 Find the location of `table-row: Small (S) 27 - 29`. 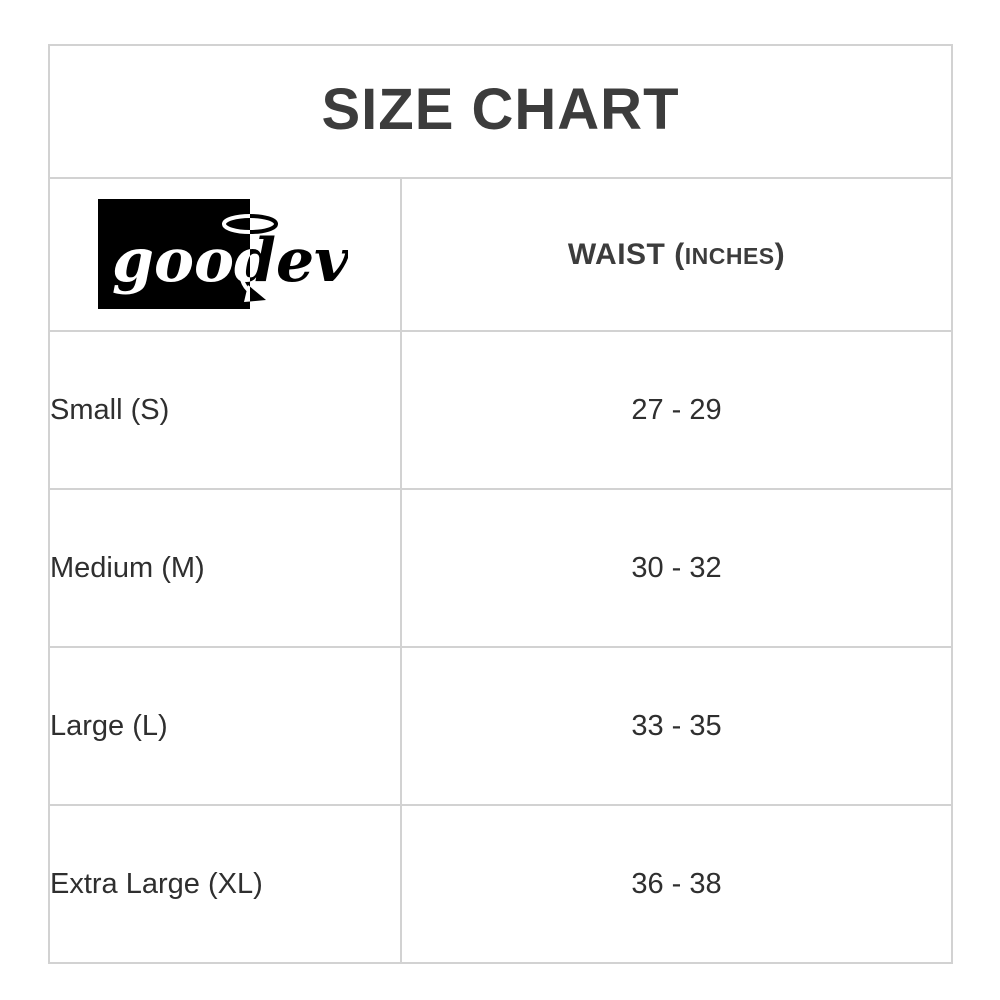

table-row: Small (S) 27 - 29 is located at coordinates (500, 410).